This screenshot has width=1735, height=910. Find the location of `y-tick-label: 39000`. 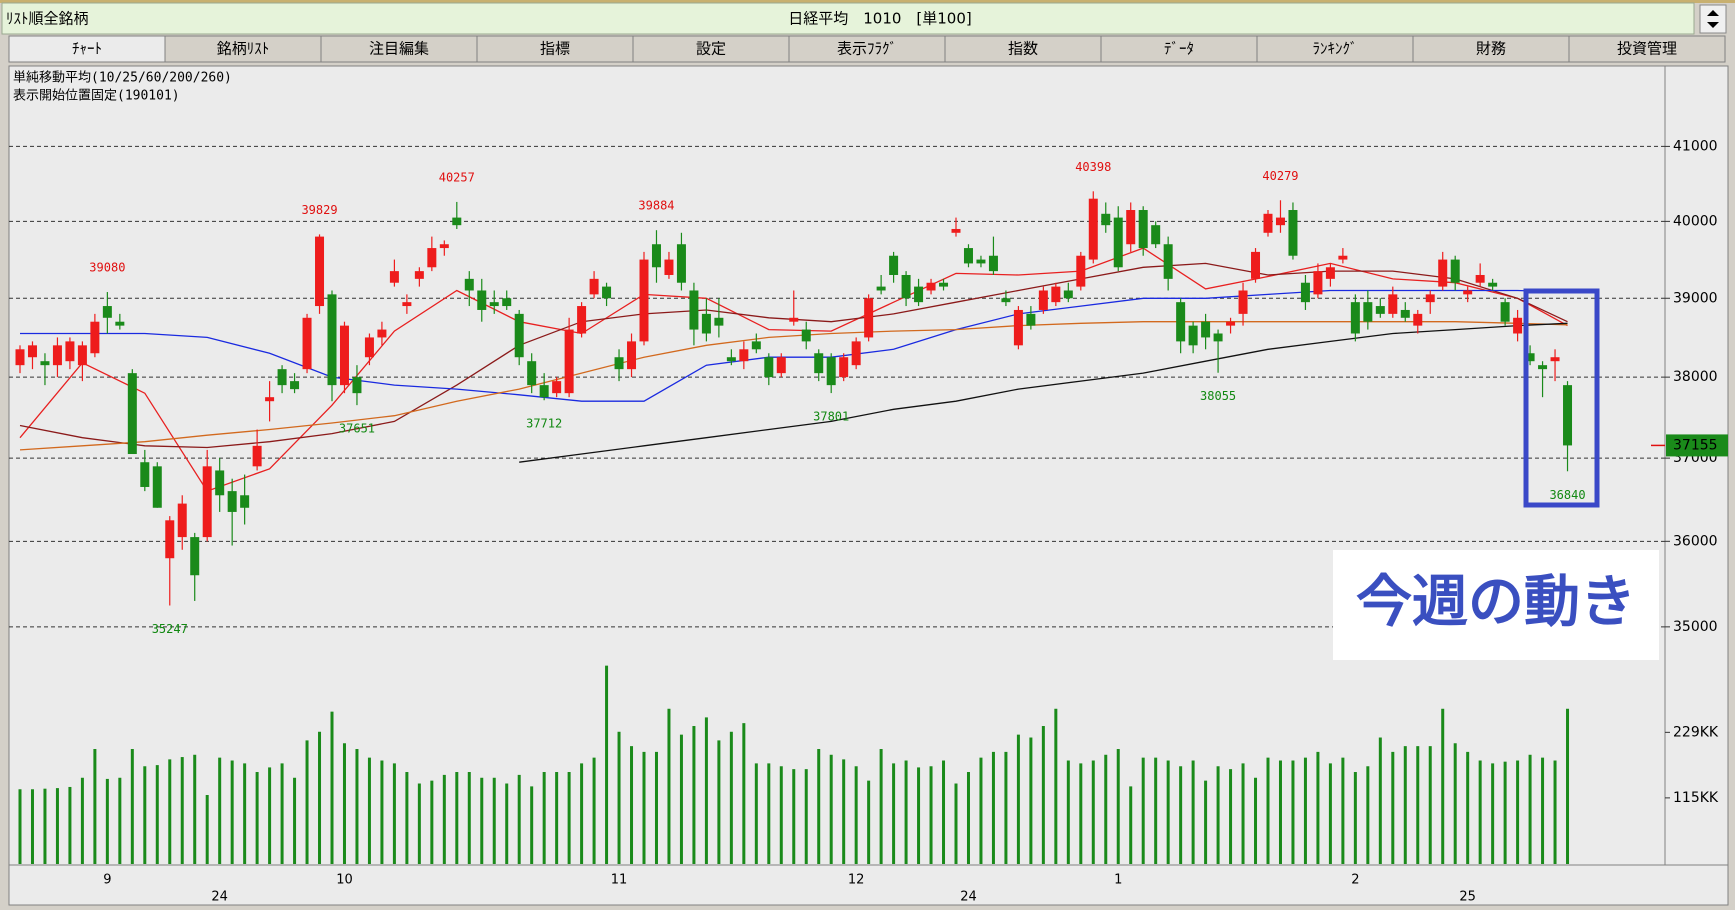

y-tick-label: 39000 is located at coordinates (1695, 298).